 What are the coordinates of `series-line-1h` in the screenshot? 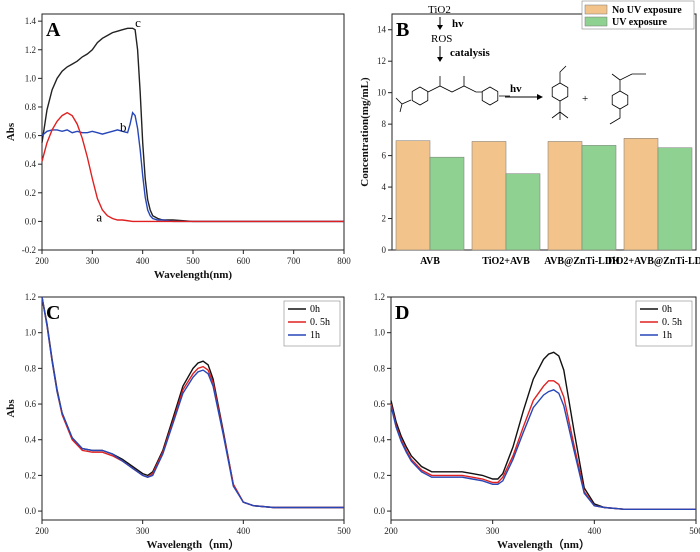 It's located at (543, 449).